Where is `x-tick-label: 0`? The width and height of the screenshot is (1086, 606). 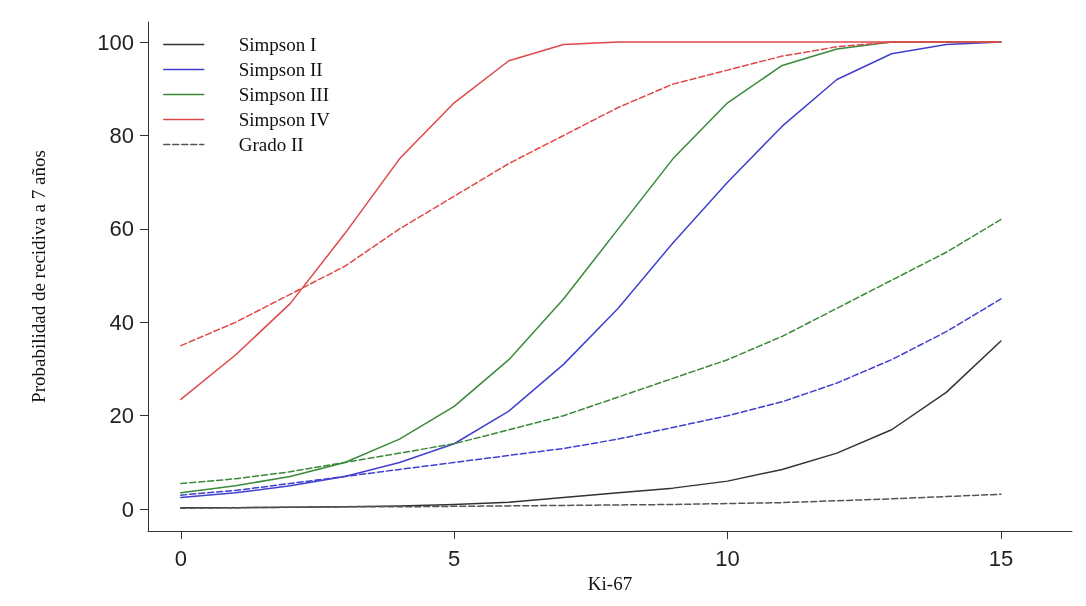
x-tick-label: 0 is located at coordinates (180, 558).